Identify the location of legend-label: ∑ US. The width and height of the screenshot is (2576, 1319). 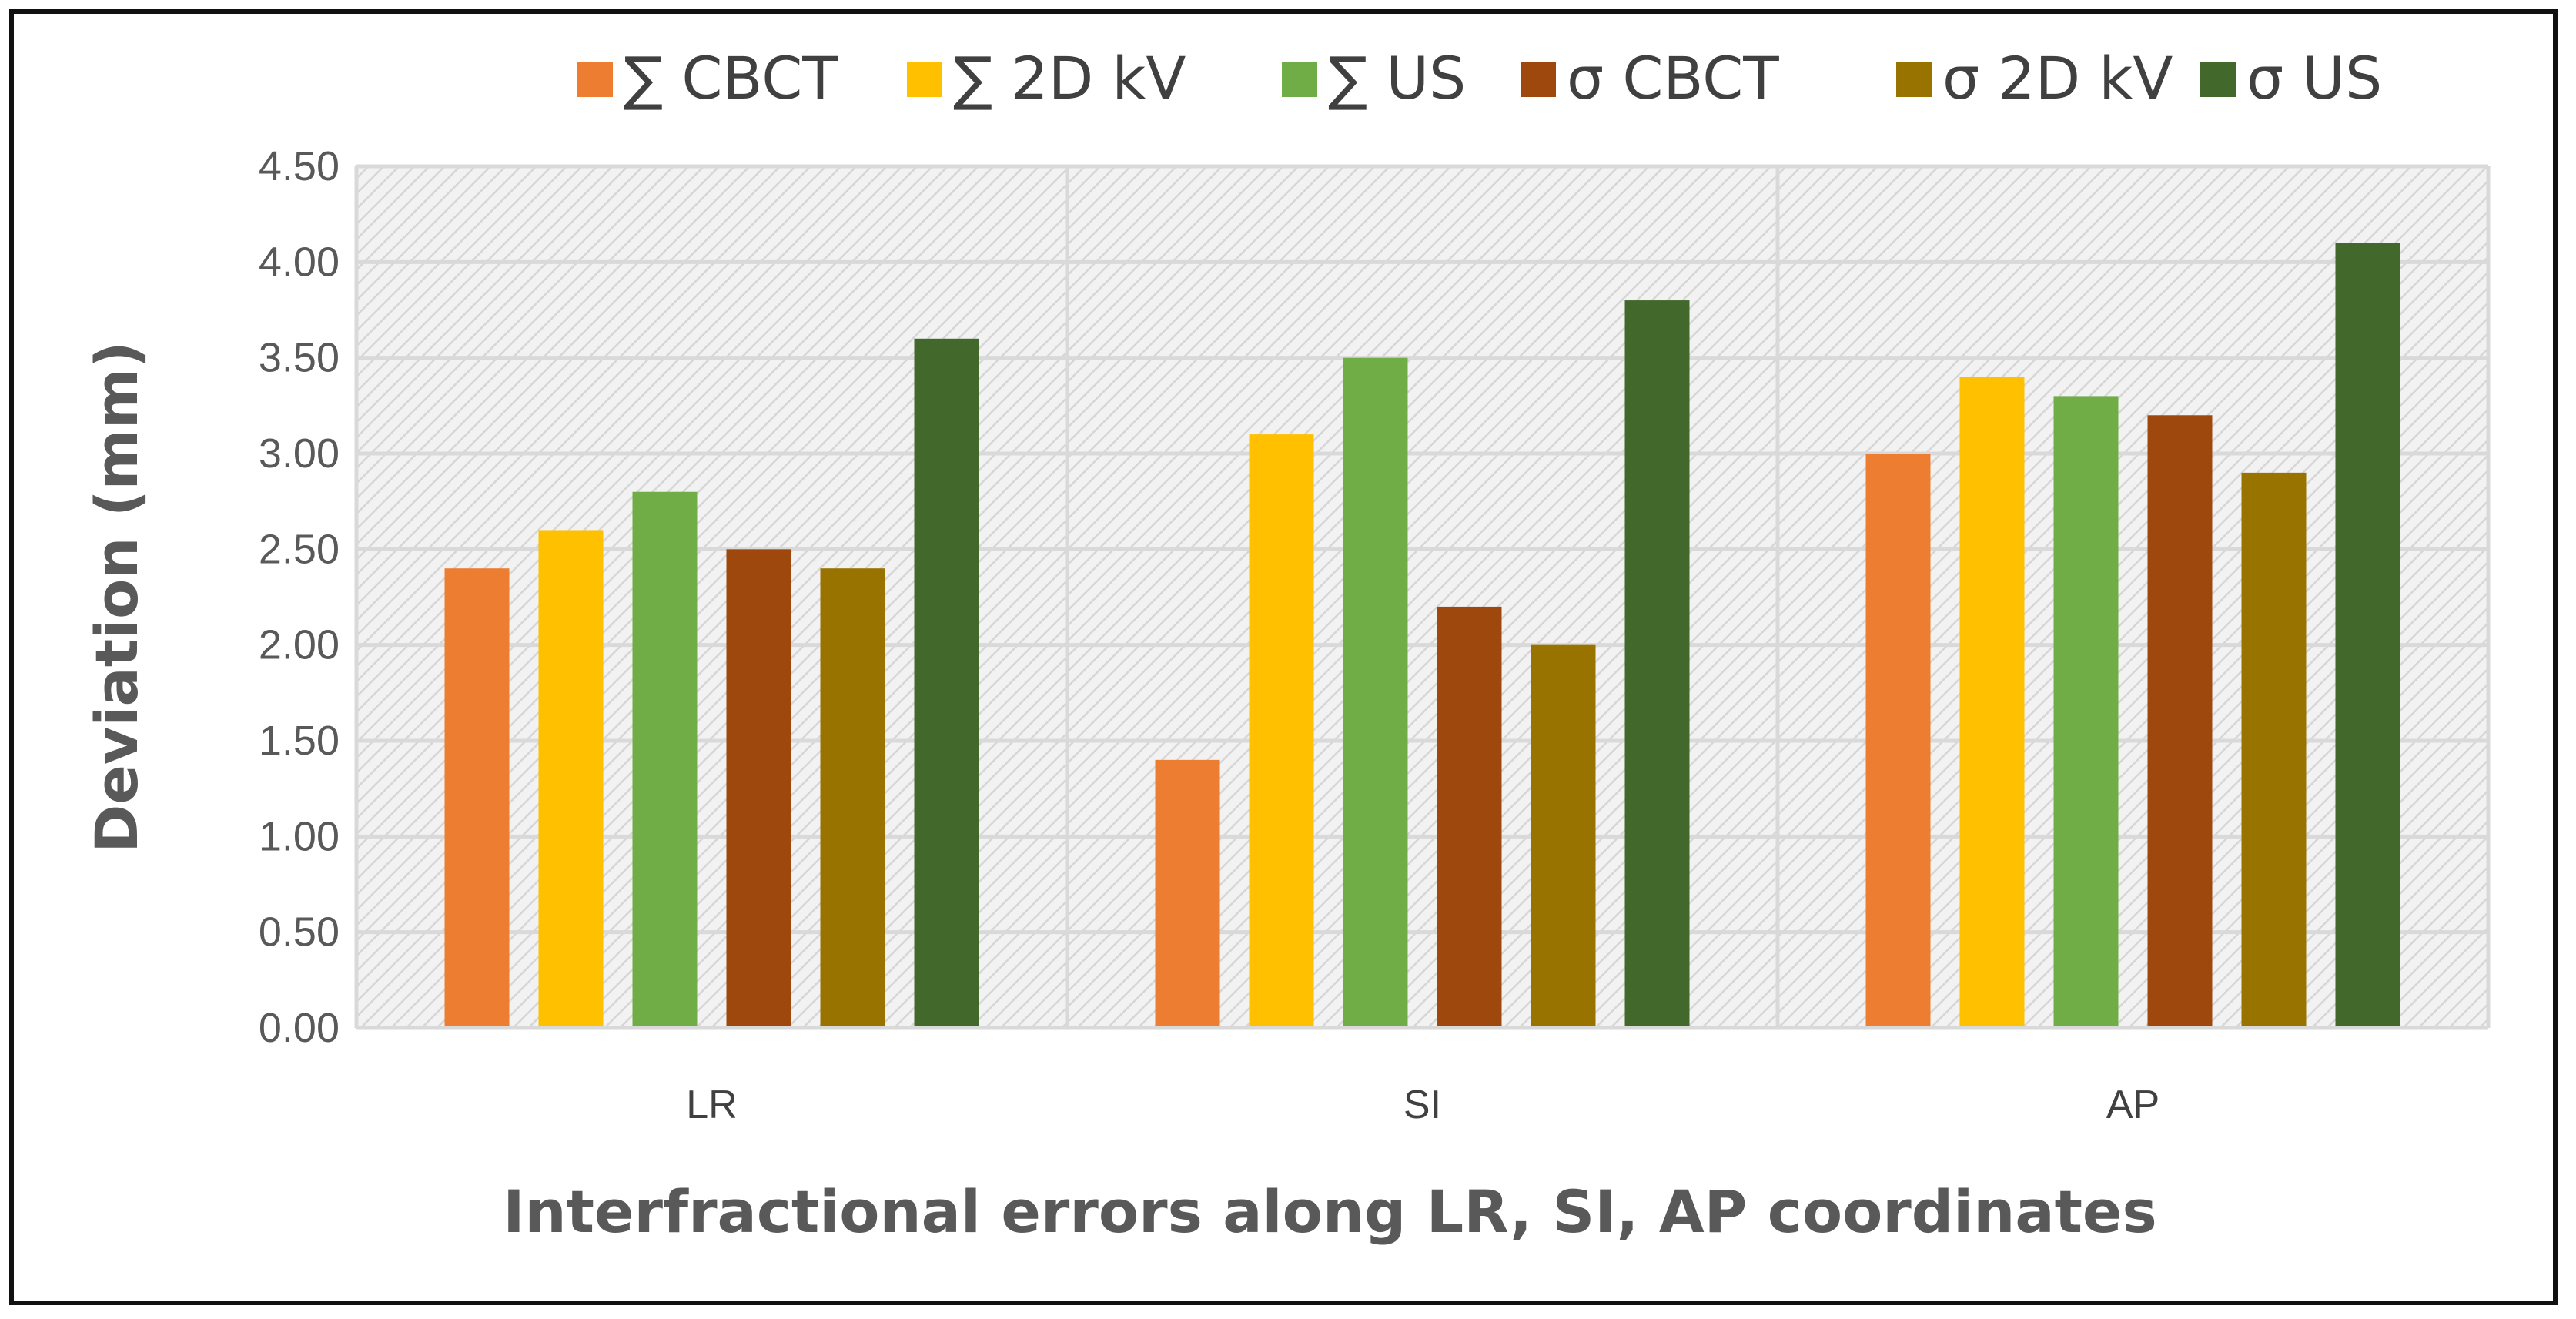
(1397, 78).